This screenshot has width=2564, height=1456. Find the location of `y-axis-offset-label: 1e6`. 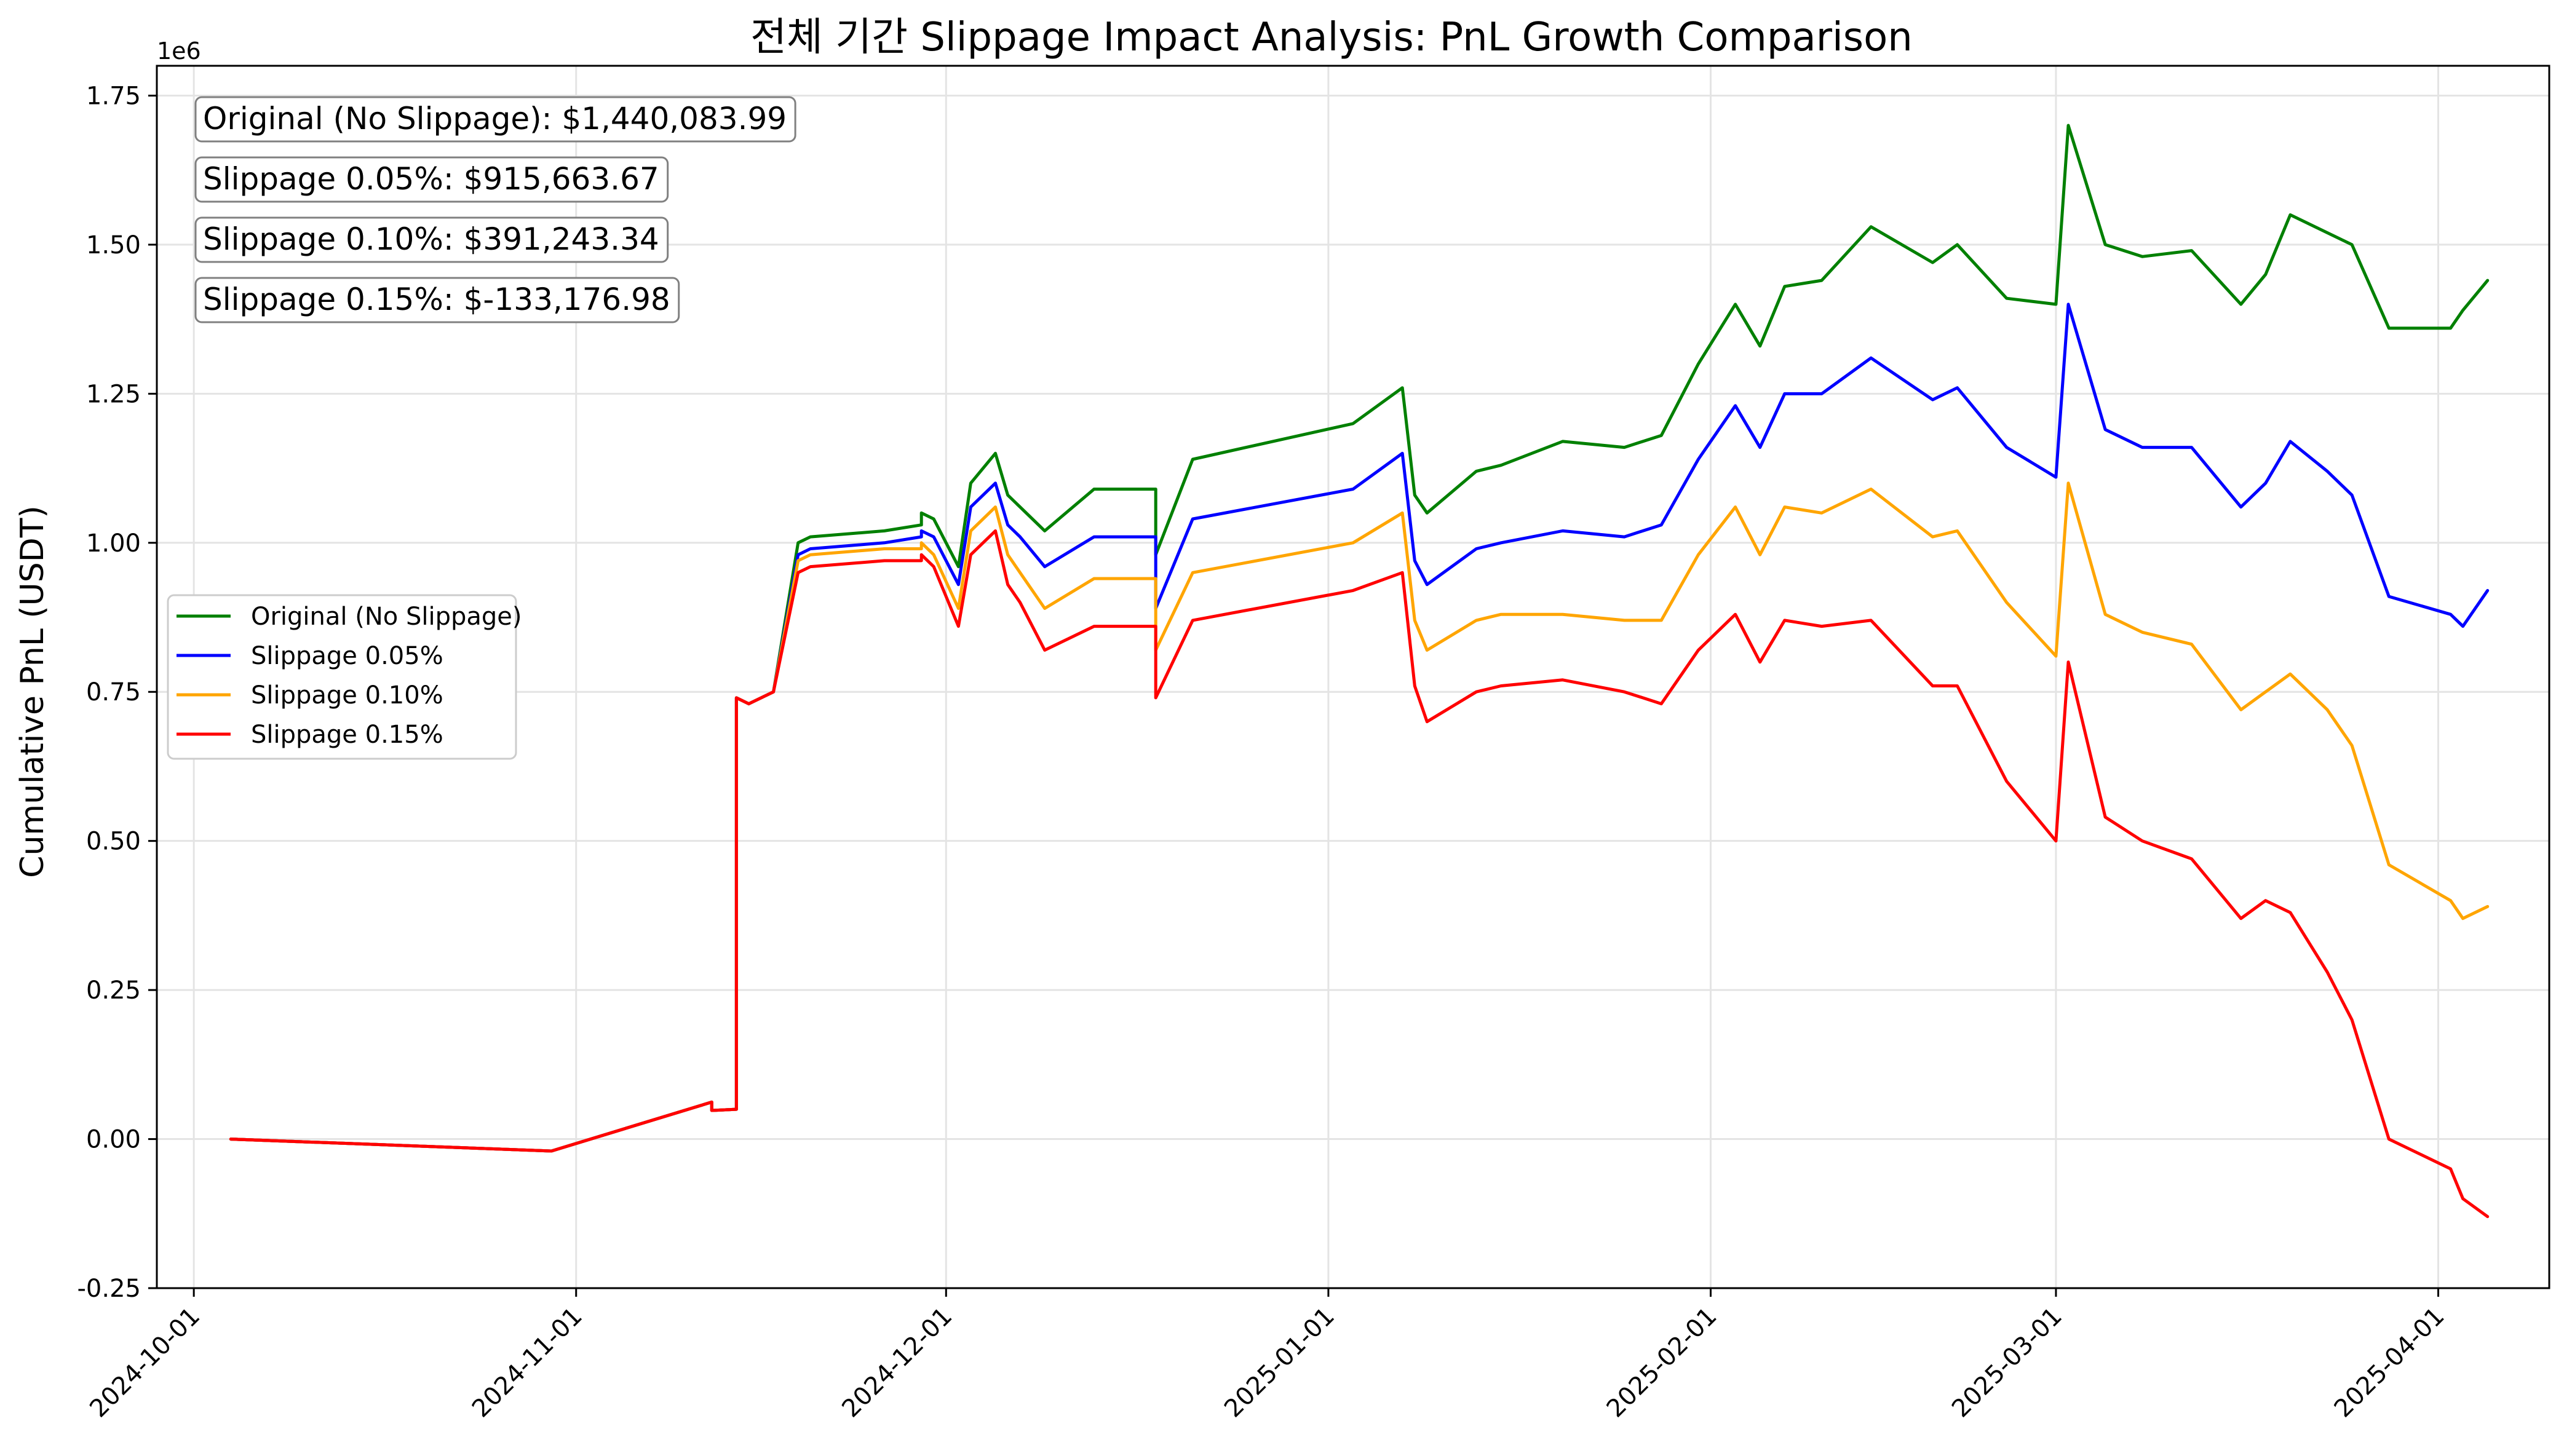

y-axis-offset-label: 1e6 is located at coordinates (179, 51).